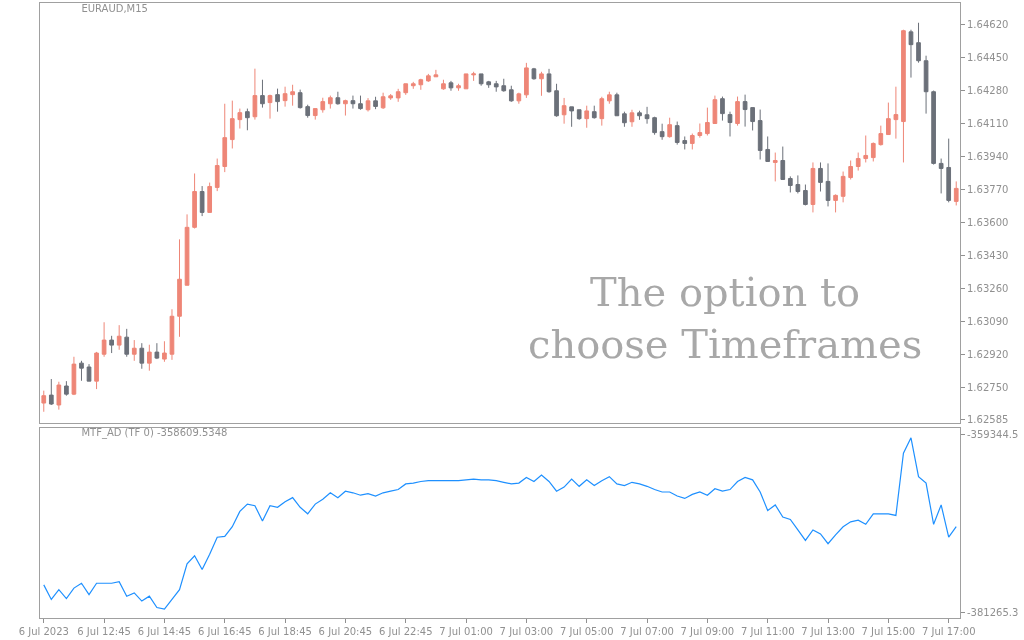  Describe the element at coordinates (345, 631) in the screenshot. I see `x-tick-label: 6 Jul 20:45` at that location.